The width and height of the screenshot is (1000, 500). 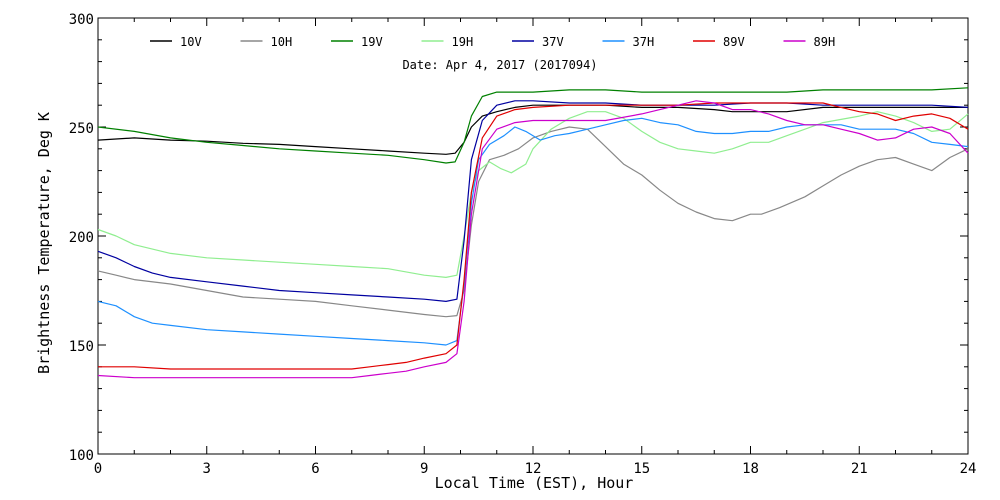 I want to click on x-tick-label: 0, so click(x=98, y=469).